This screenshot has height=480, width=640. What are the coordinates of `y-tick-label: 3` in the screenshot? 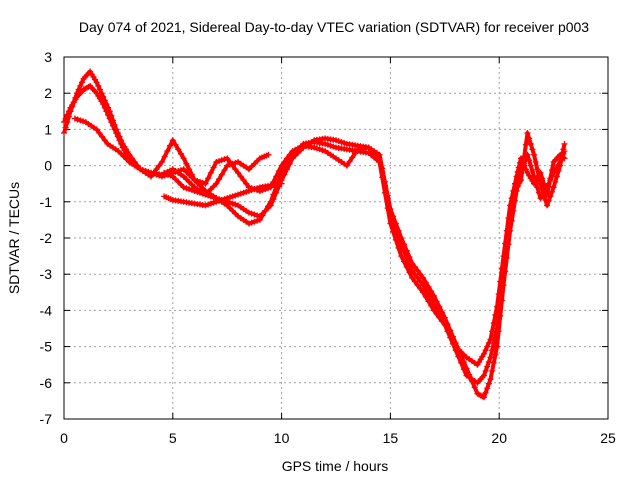 It's located at (48, 57).